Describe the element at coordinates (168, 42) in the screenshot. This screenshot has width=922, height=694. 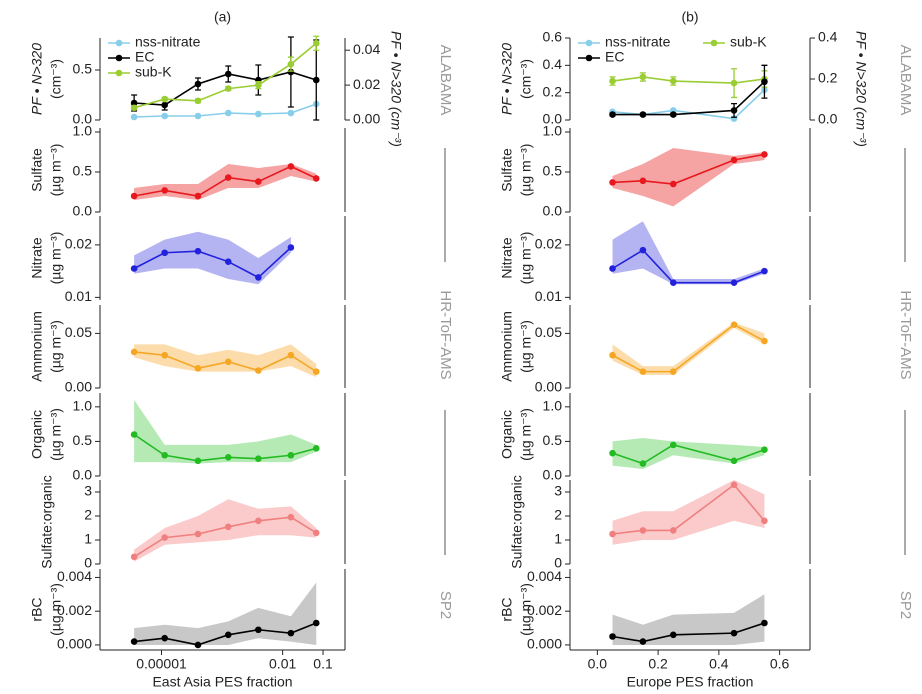
I see `legend-label: nss-nitrate` at that location.